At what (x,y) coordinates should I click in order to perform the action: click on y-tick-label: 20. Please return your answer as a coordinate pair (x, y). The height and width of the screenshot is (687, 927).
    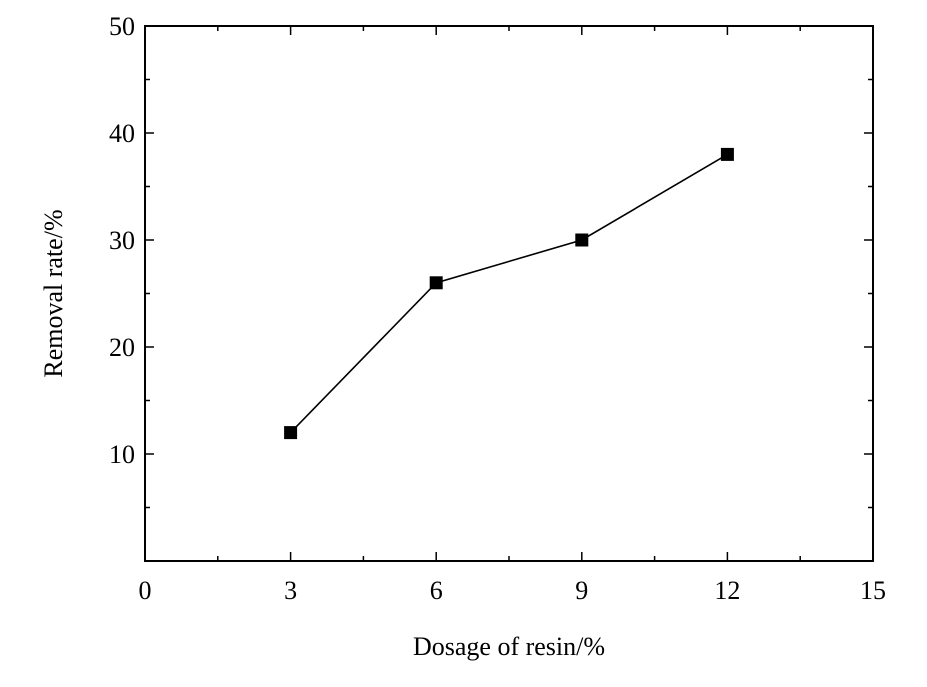
    Looking at the image, I should click on (122, 347).